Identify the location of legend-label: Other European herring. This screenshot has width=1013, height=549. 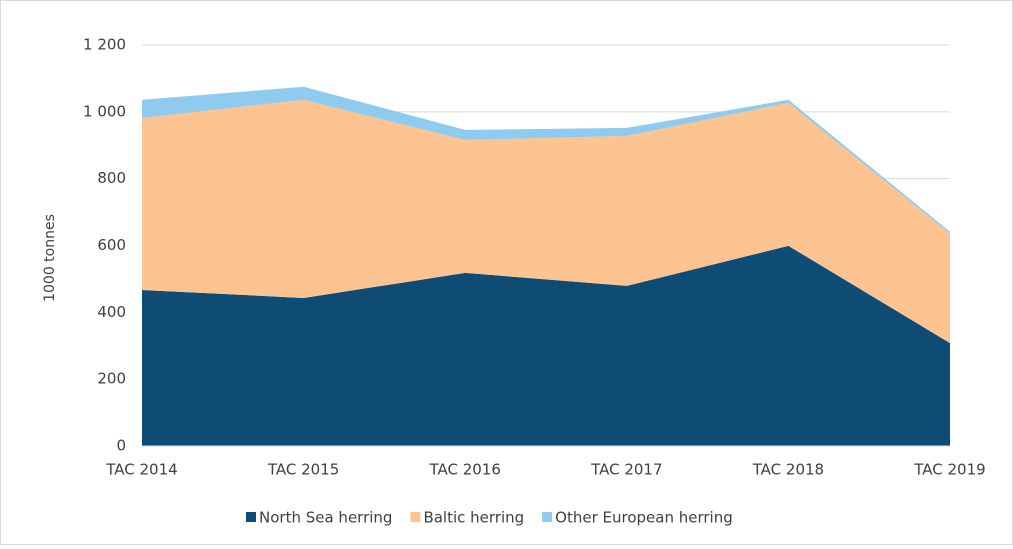
(644, 518).